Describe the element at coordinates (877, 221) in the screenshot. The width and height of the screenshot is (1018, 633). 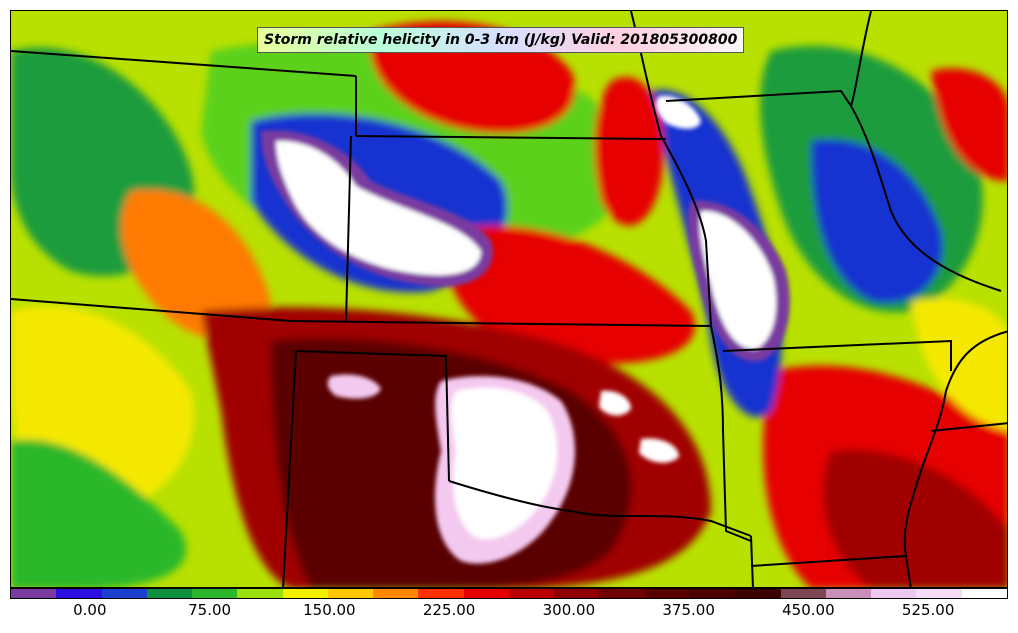
I see `field-blue-east` at that location.